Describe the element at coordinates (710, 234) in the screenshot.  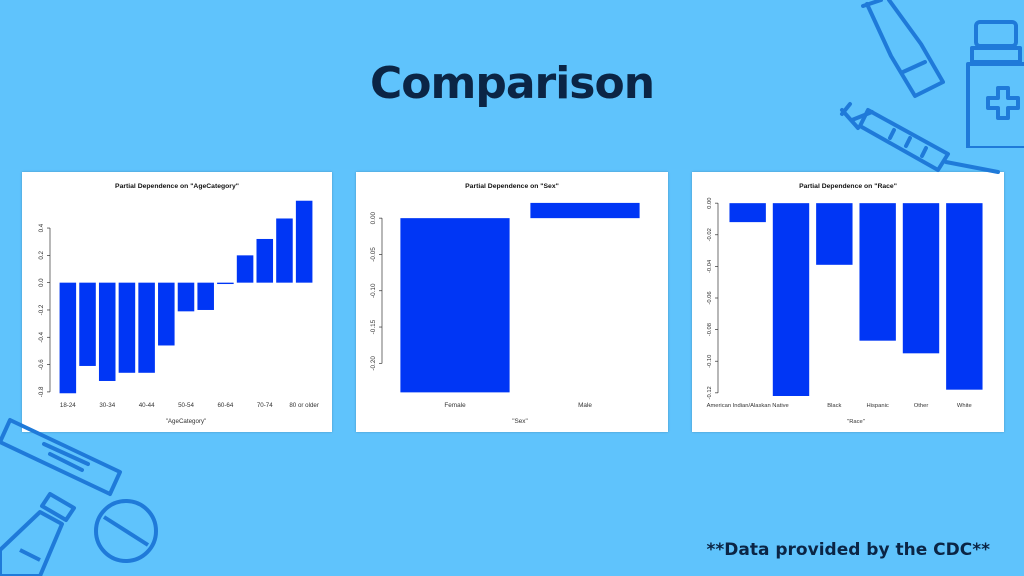
I see `y-tick-label: -0.02` at that location.